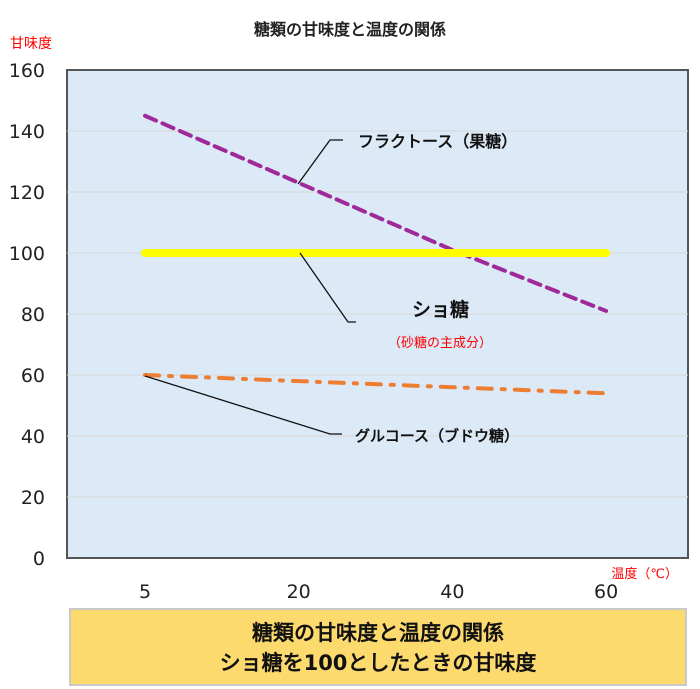 The height and width of the screenshot is (689, 700). I want to click on series-label: ショ糖, so click(440, 309).